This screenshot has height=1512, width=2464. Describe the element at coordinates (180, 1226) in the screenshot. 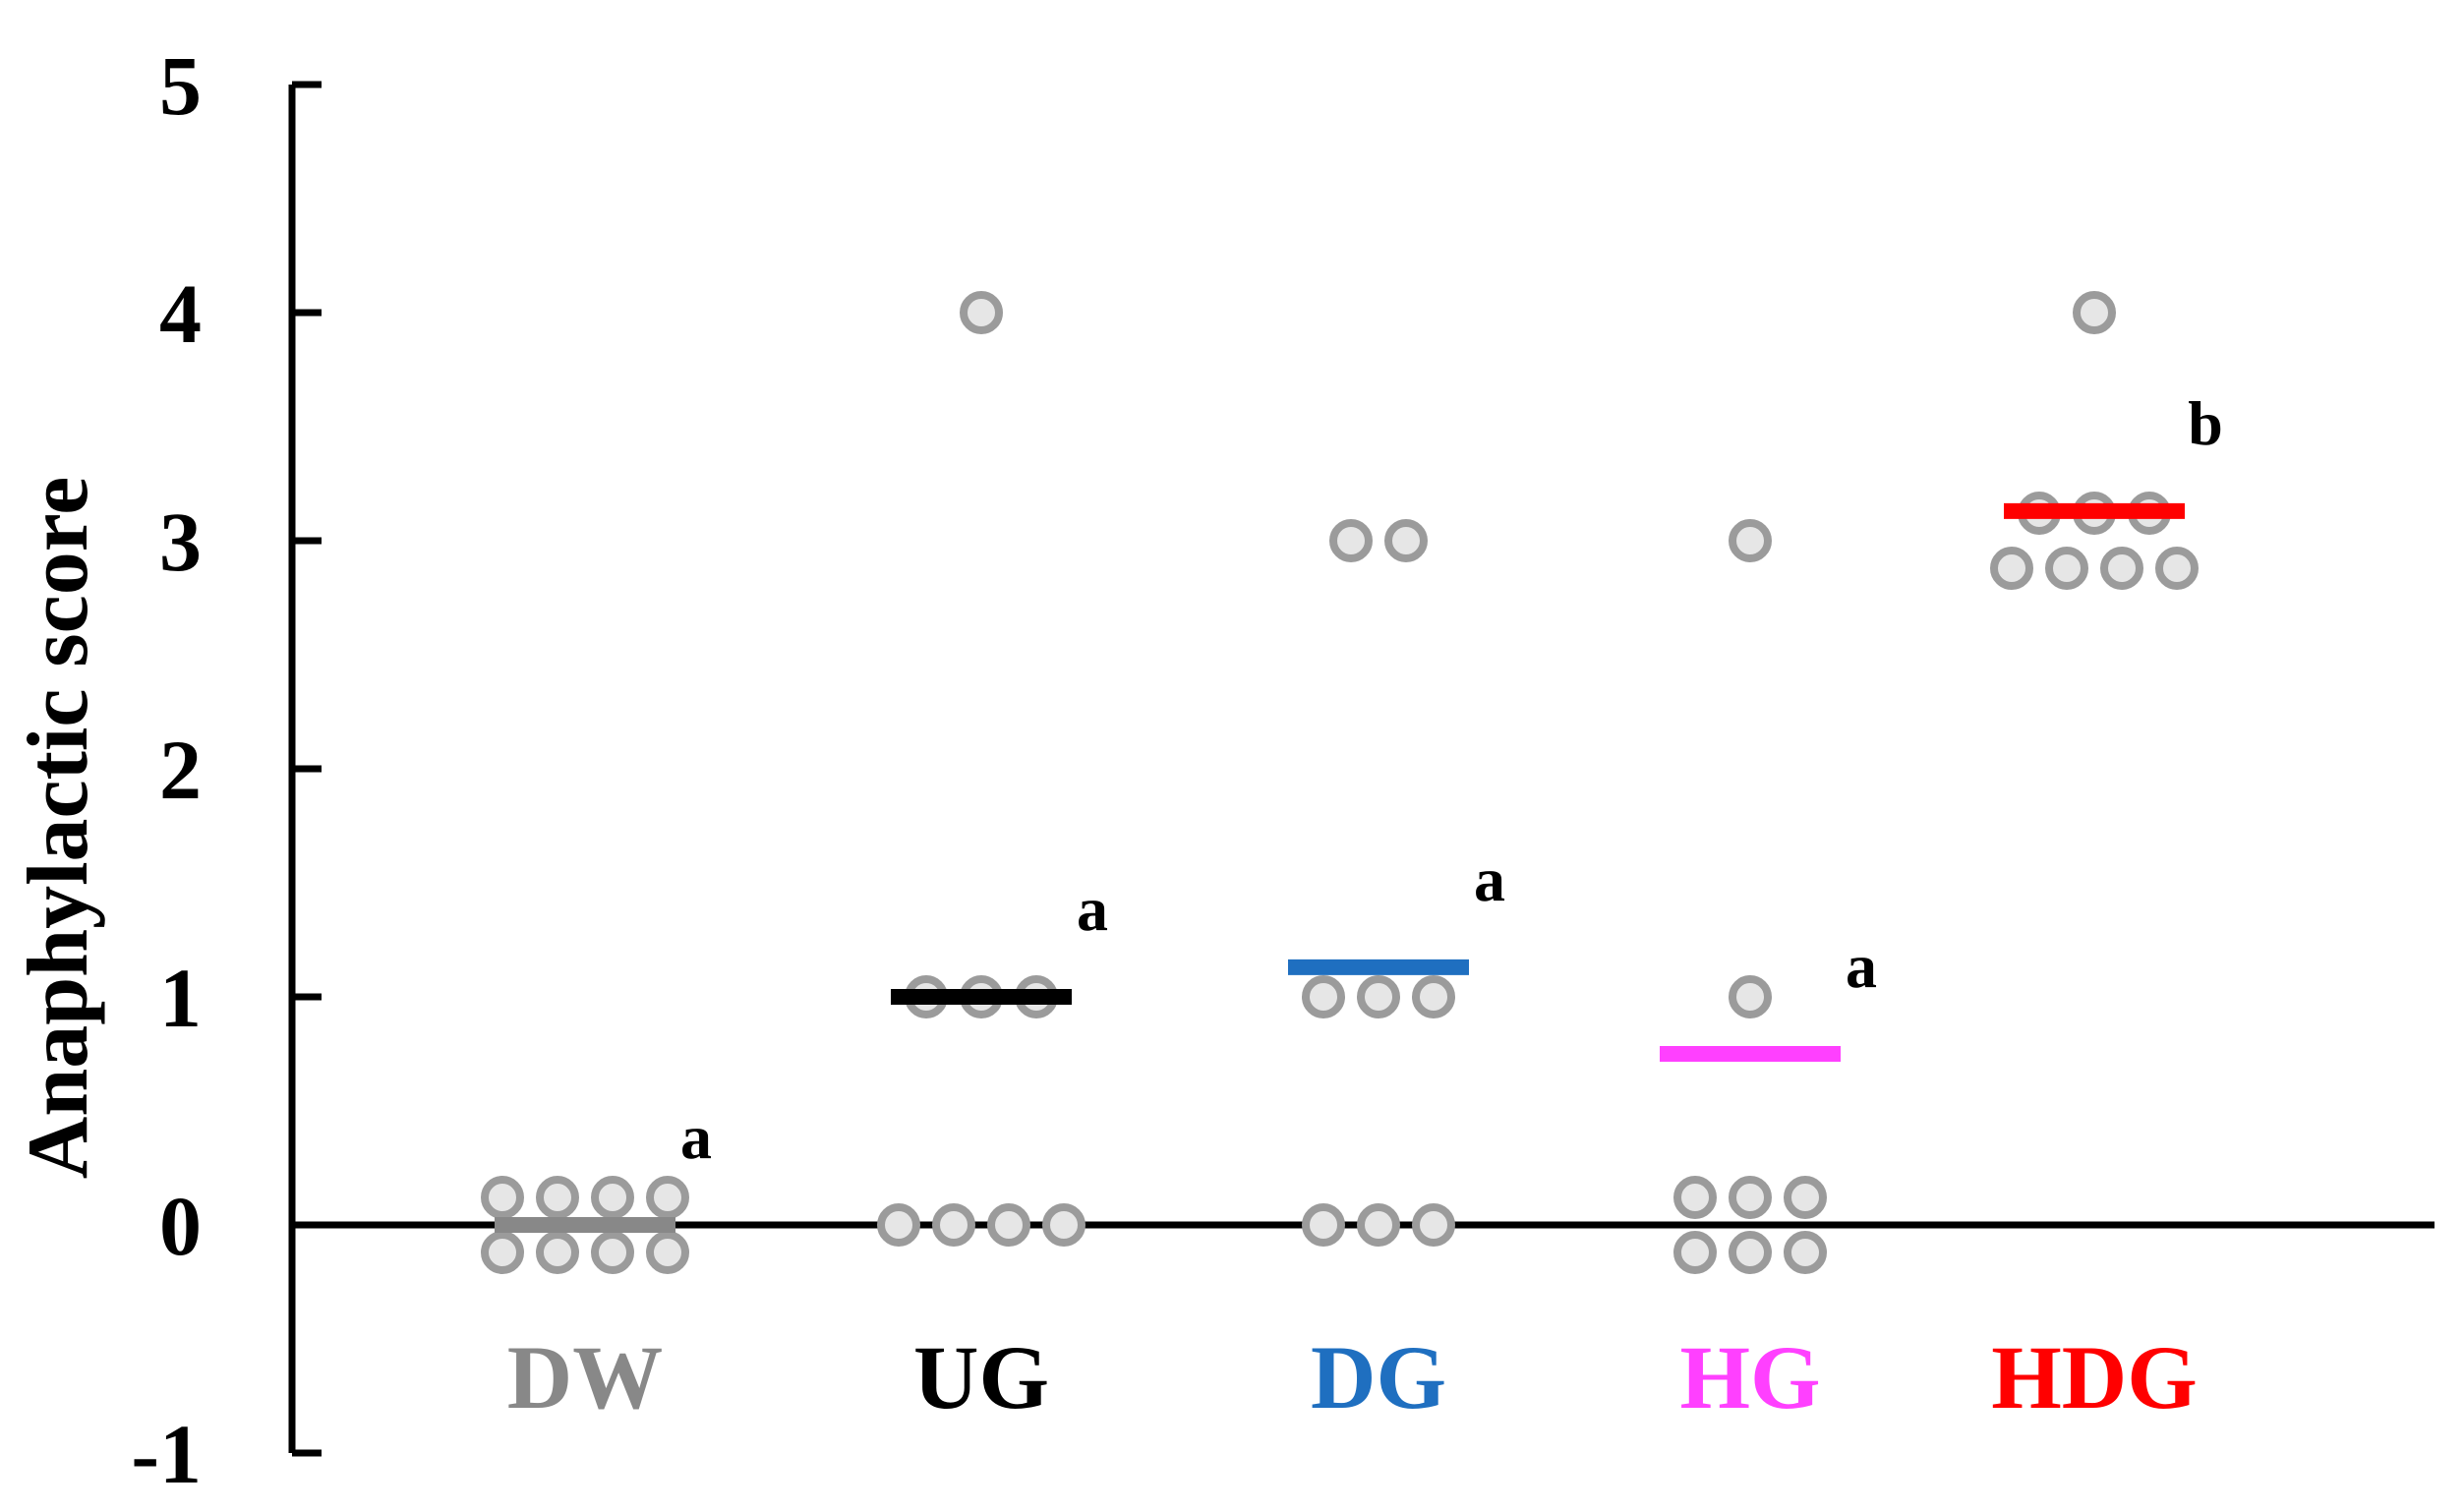

I see `y-tick-label: 0` at that location.